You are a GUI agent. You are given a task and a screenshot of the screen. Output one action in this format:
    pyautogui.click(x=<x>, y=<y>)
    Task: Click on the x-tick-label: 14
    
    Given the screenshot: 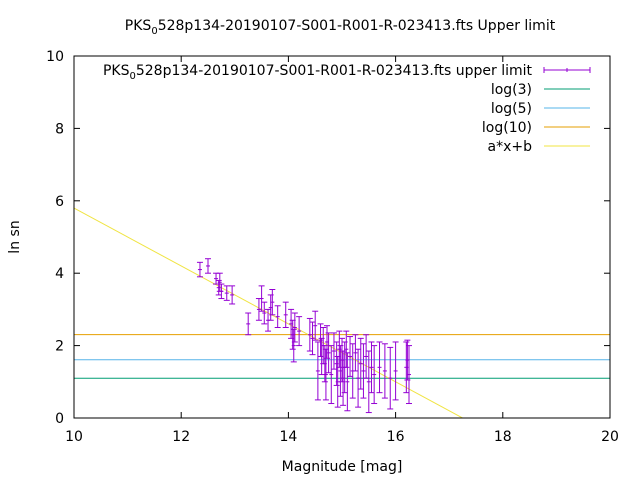 What is the action you would take?
    pyautogui.click(x=288, y=437)
    